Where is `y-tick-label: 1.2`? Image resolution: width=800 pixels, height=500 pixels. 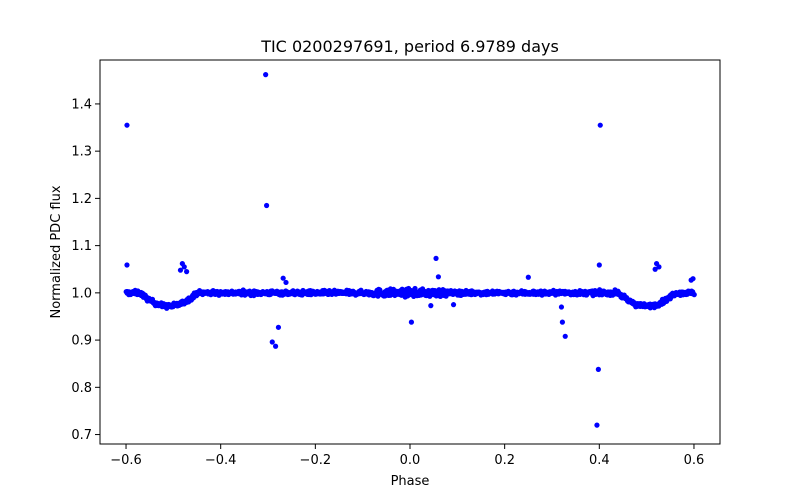
y-tick-label: 1.2 is located at coordinates (81, 199).